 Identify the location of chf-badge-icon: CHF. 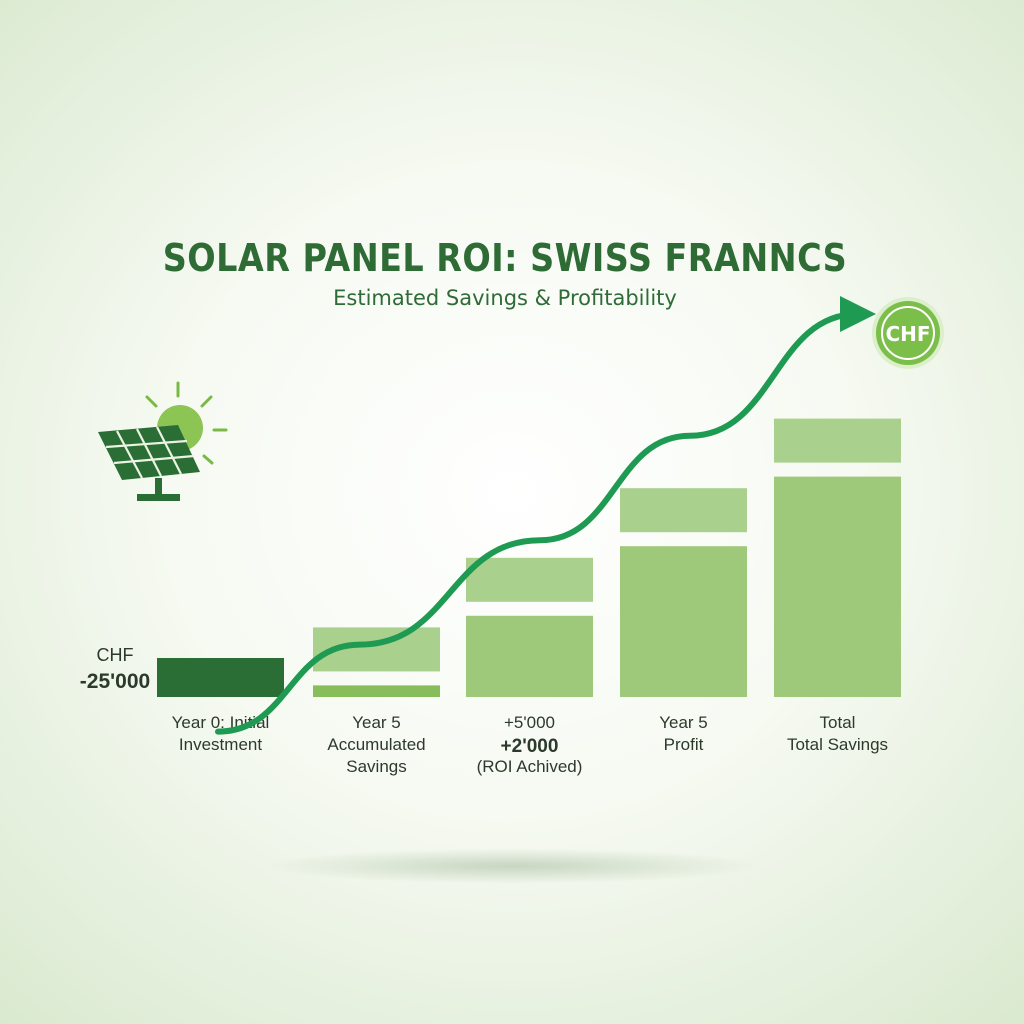
(908, 333).